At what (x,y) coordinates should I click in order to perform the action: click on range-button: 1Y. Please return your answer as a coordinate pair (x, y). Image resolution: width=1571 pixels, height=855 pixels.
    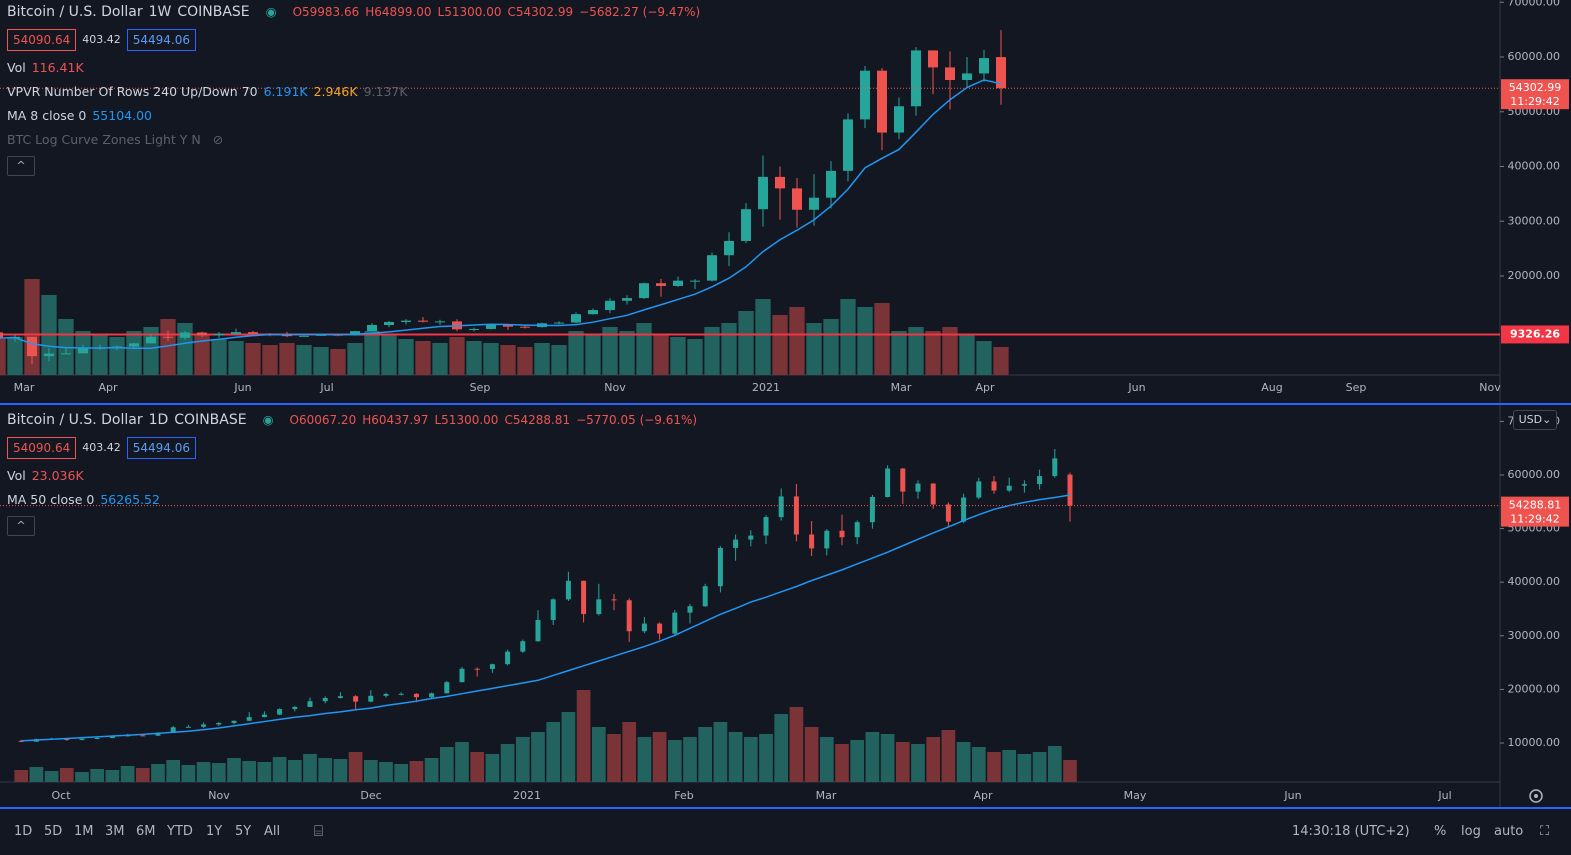
    Looking at the image, I should click on (214, 831).